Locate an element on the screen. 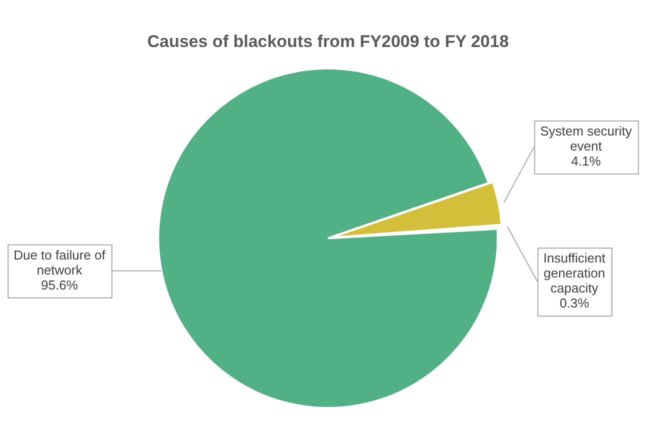 This screenshot has height=438, width=672. slice-label: Insufficient generation capacity is located at coordinates (574, 273).